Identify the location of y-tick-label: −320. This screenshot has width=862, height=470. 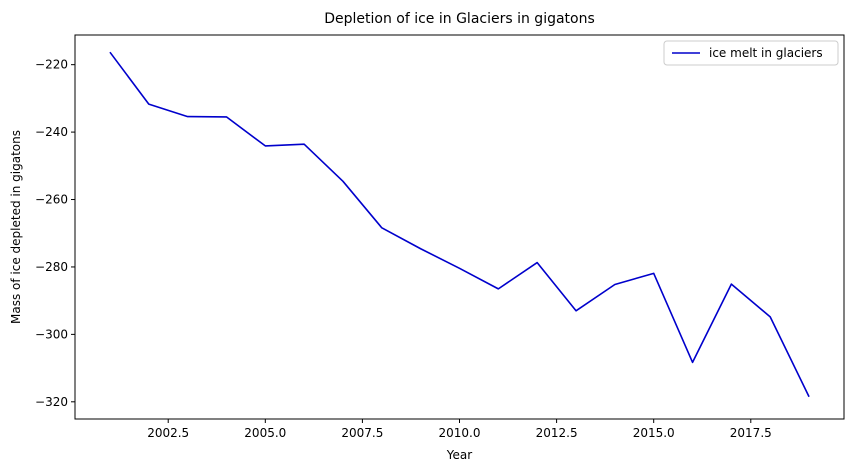
(51, 402).